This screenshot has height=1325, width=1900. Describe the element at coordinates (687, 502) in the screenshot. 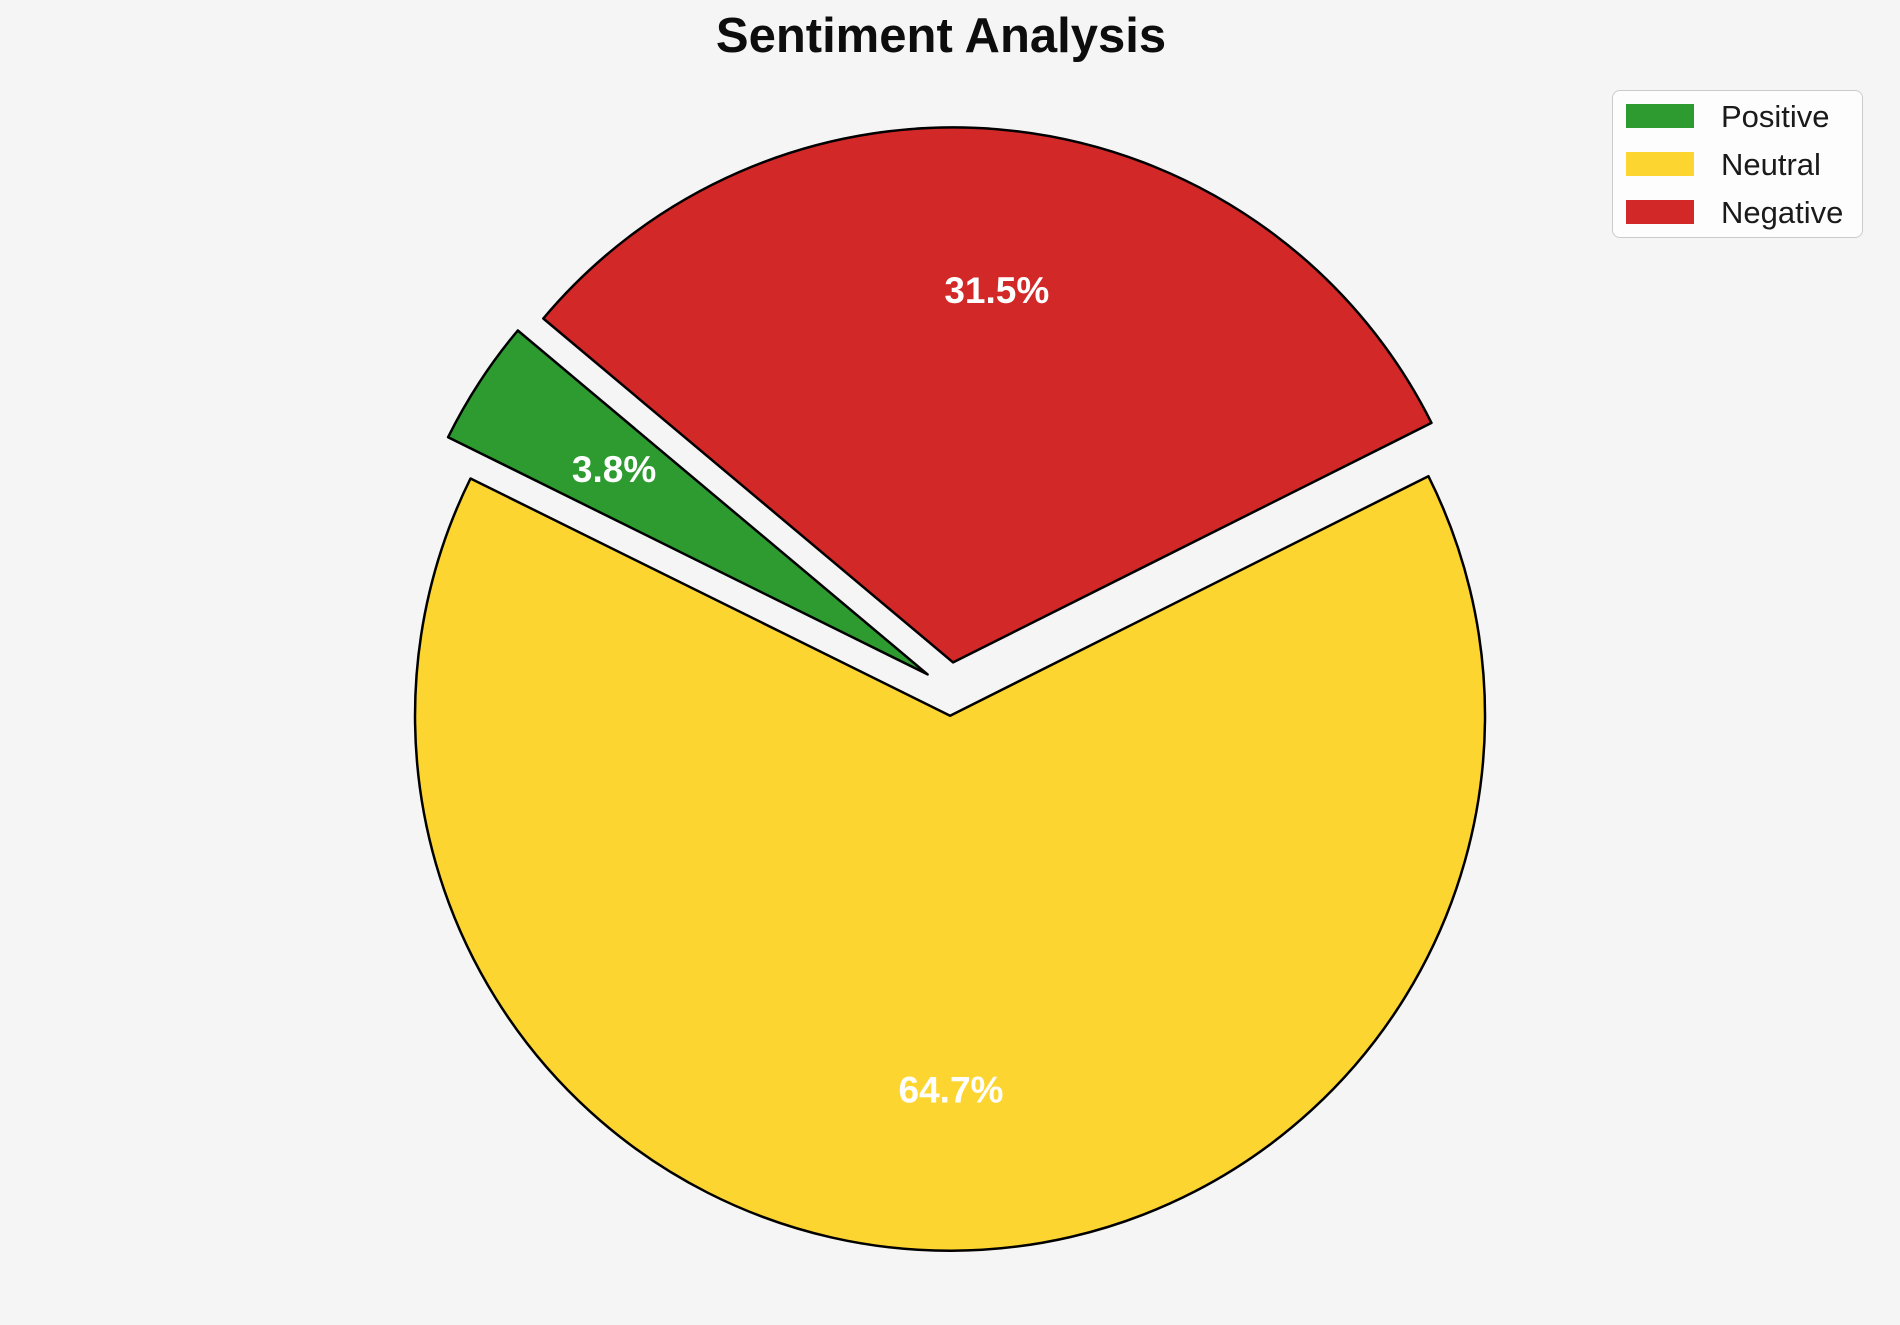

I see `pie-slice-positive` at that location.